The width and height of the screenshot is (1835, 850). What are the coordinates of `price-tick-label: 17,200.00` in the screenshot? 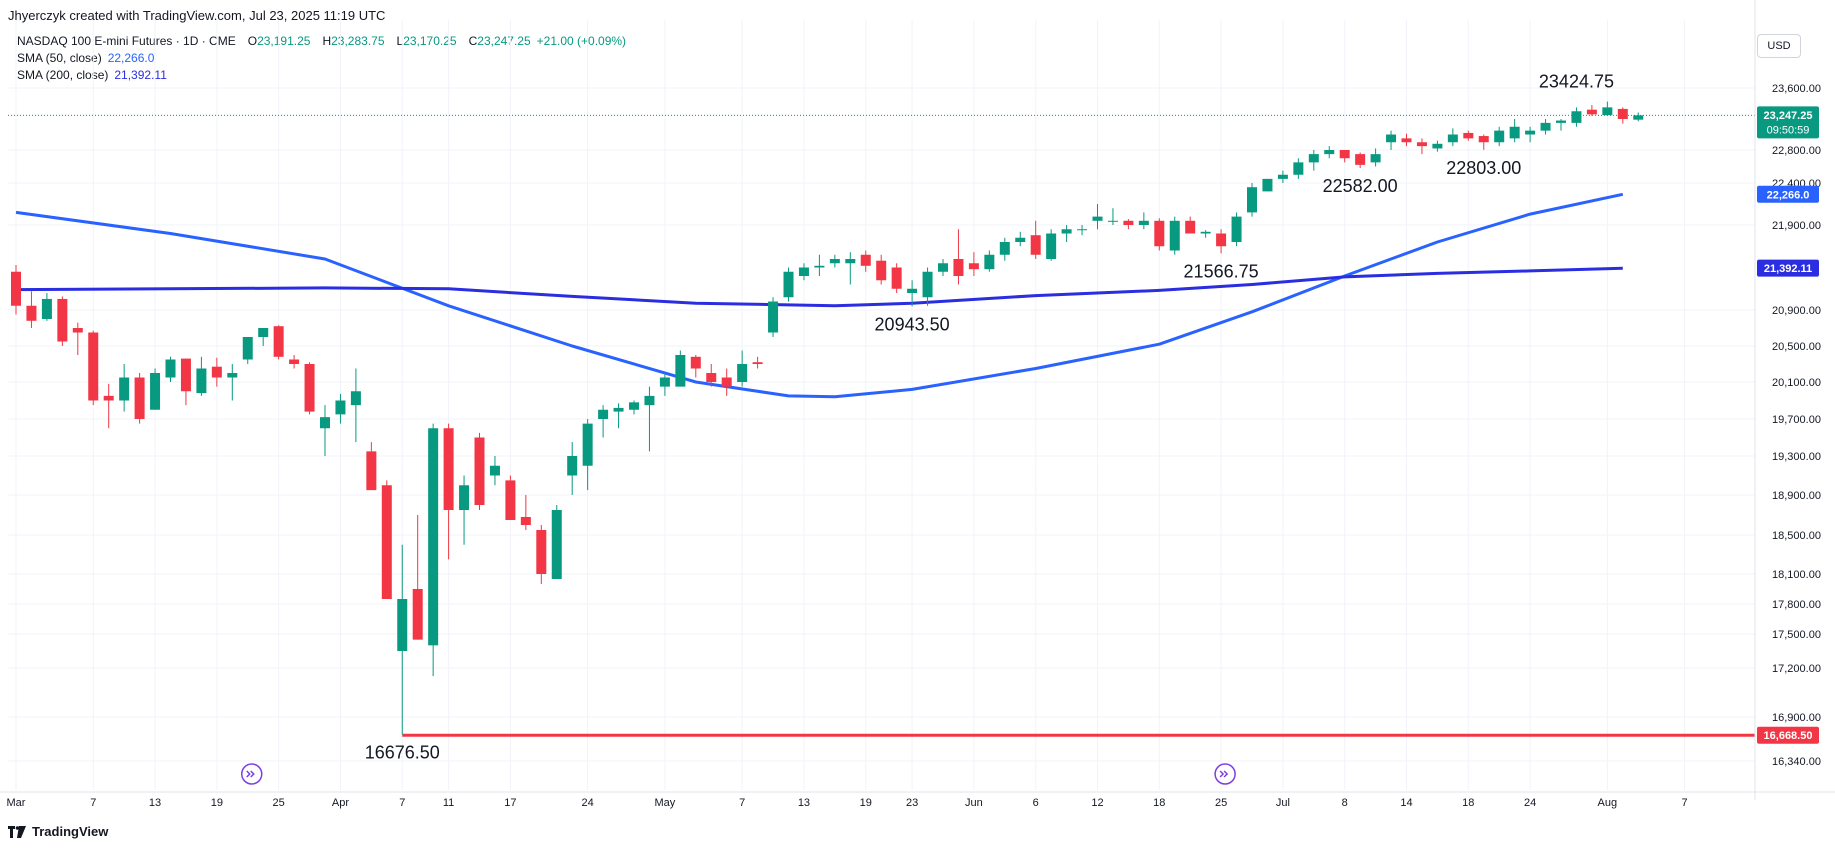 It's located at (1796, 669).